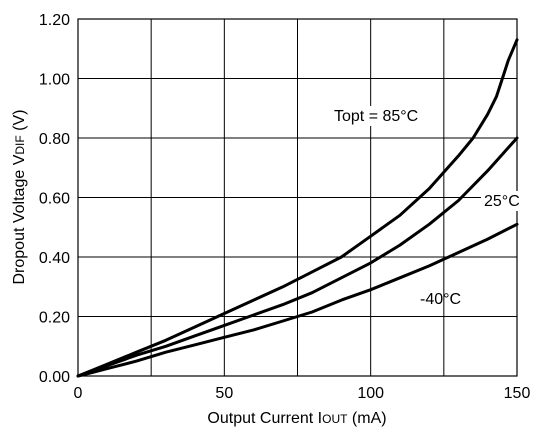  I want to click on y-tick-label: 1.00, so click(54, 80).